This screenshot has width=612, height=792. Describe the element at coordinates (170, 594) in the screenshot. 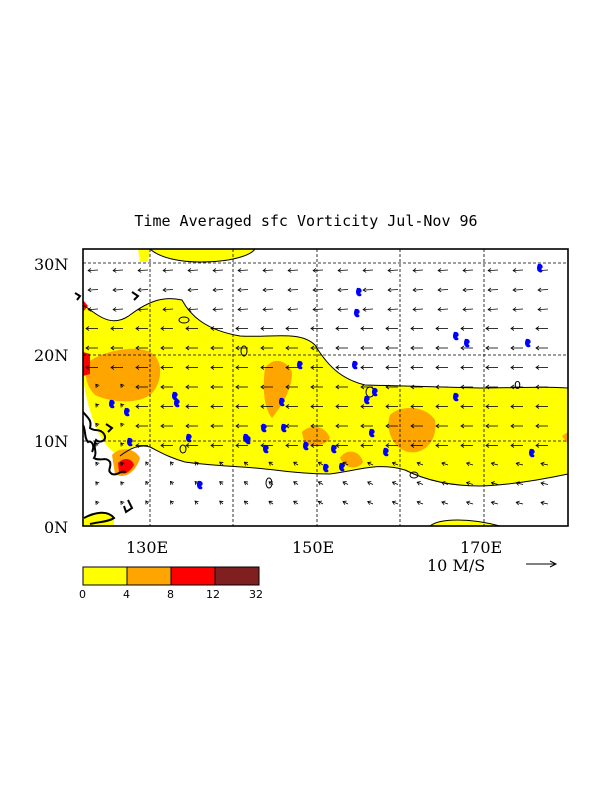

I see `legend-tick-8: 8` at that location.